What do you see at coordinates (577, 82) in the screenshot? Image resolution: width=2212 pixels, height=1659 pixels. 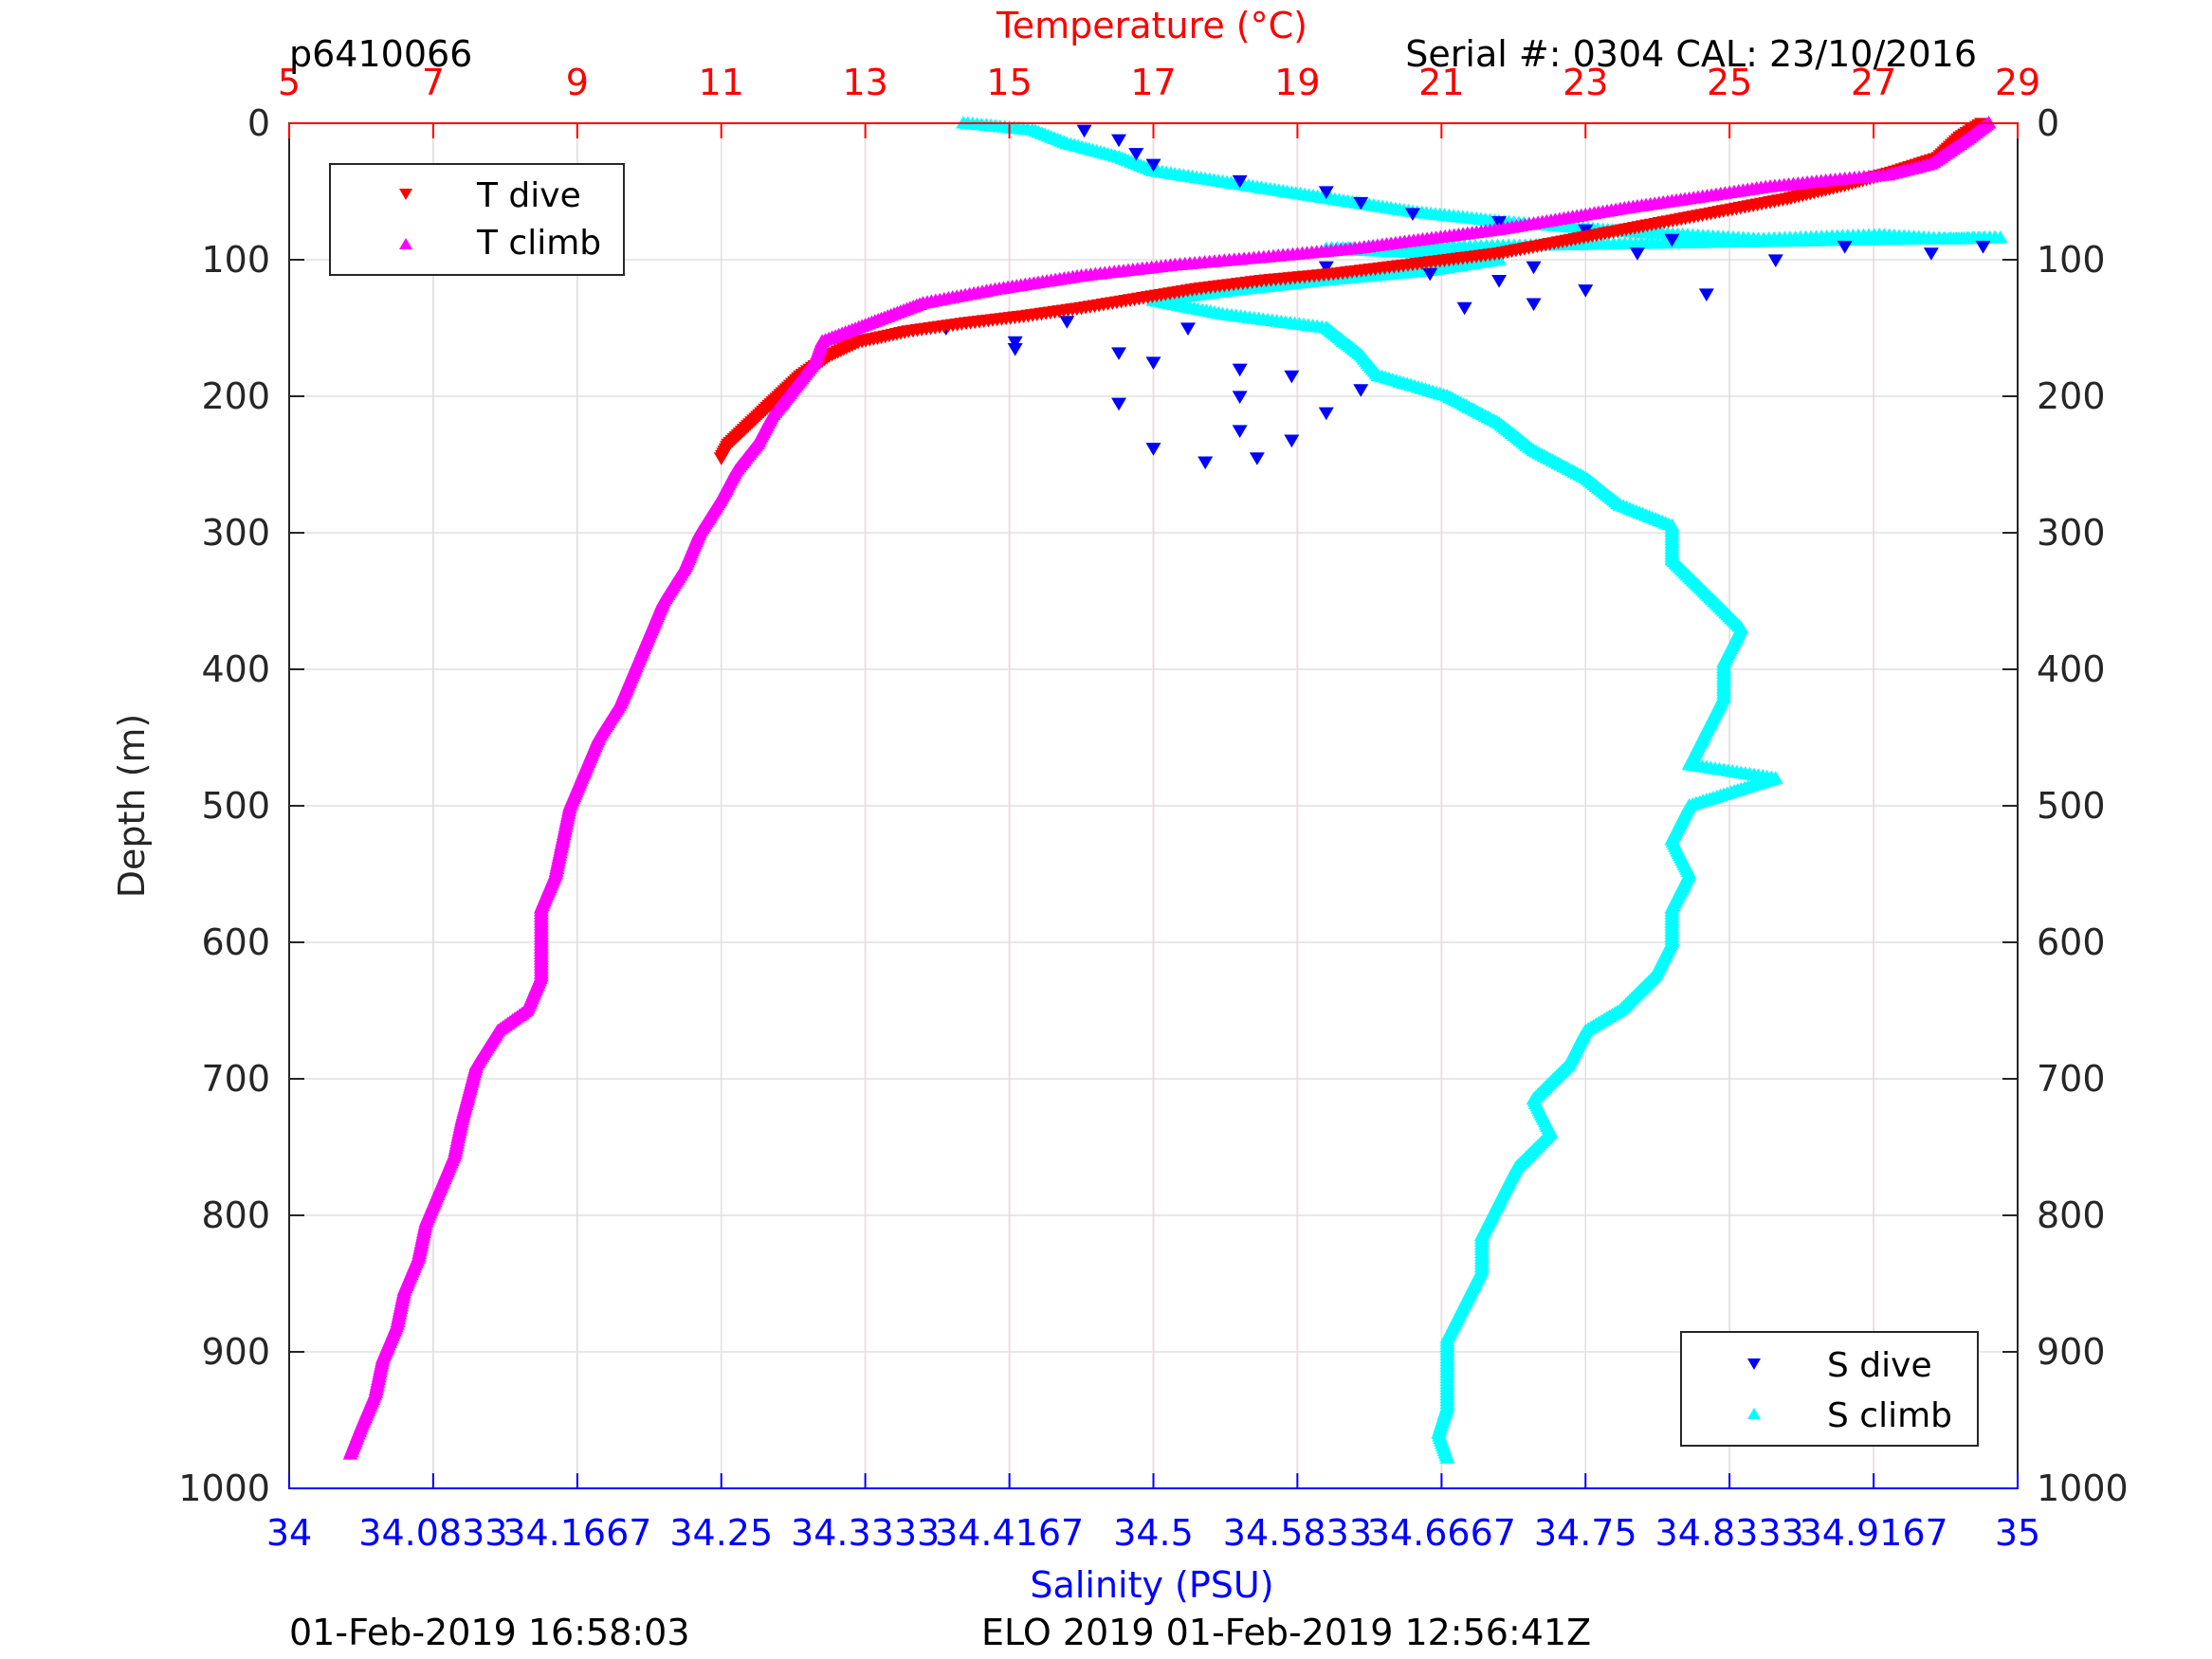 I see `temperature-tick-label: 9` at bounding box center [577, 82].